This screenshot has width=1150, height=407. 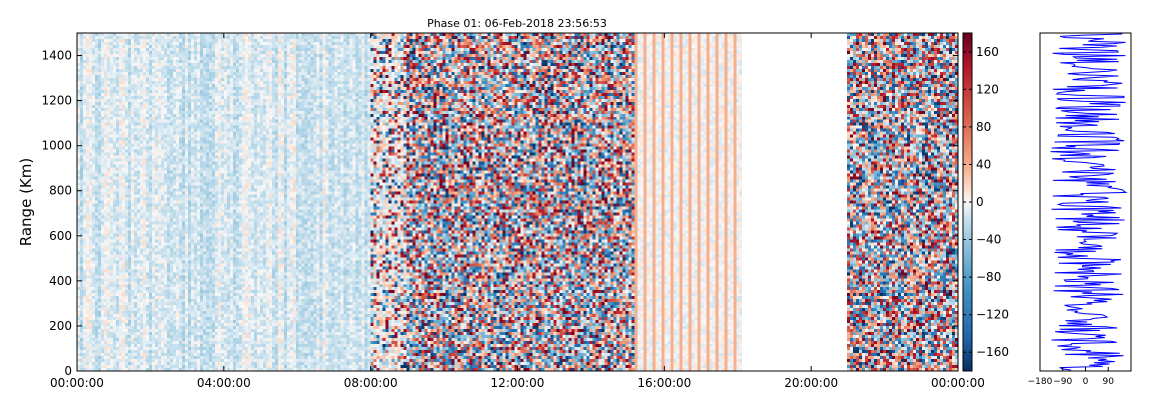 What do you see at coordinates (988, 240) in the screenshot?
I see `colorbar-tick-label: −40` at bounding box center [988, 240].